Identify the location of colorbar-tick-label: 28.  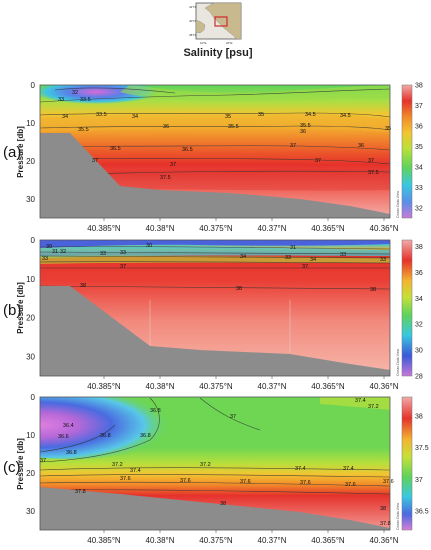
(419, 377).